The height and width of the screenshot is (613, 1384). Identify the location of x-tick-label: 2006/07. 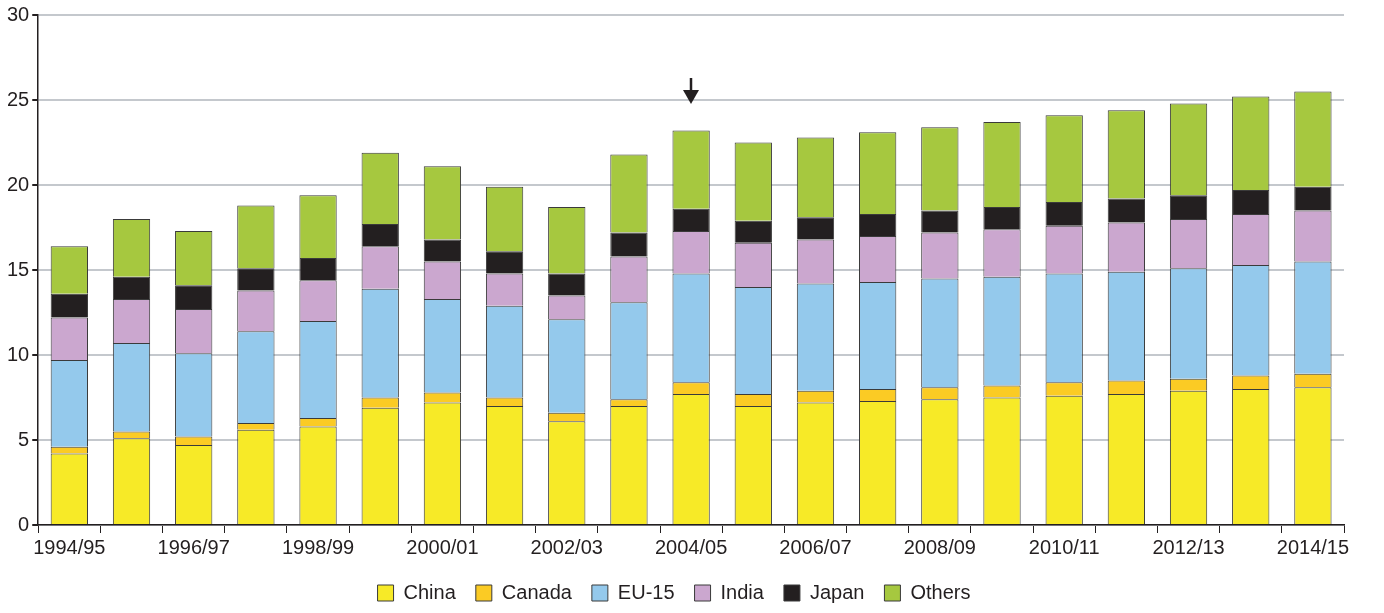
(815, 546).